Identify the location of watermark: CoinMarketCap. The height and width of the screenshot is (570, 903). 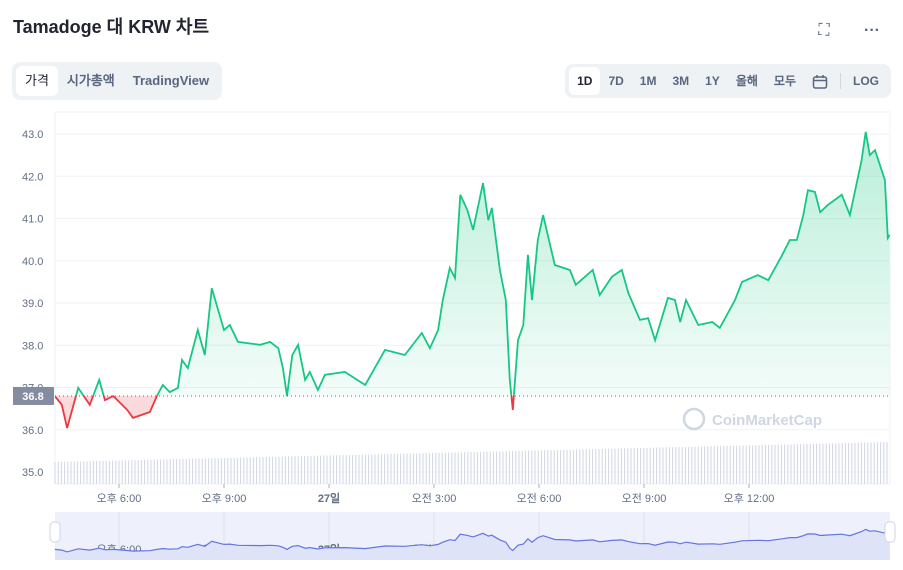
(752, 419).